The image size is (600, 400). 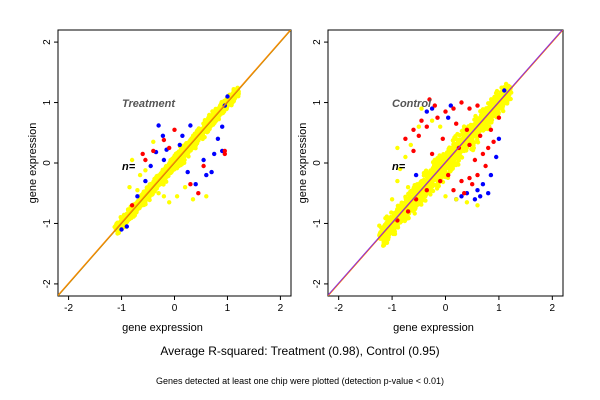 I want to click on x-tick-label: 1, so click(x=228, y=308).